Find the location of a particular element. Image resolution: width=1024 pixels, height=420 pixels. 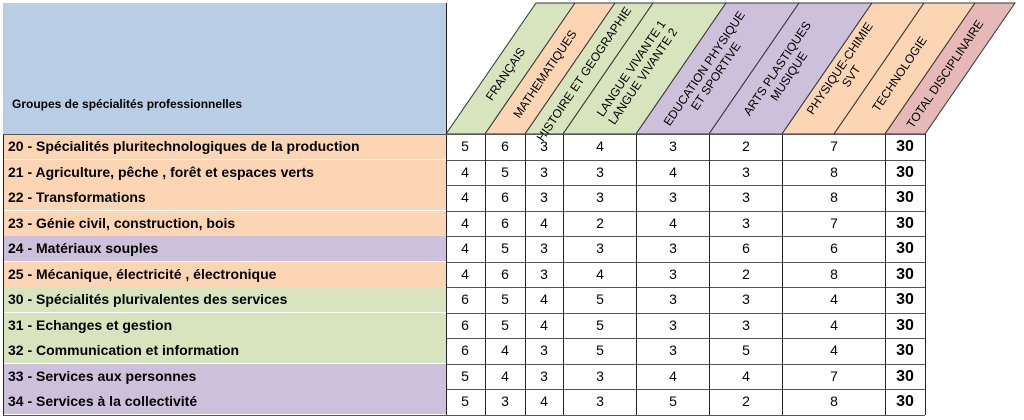

row-header-cell: Groupes de spécialités professionnelles is located at coordinates (225, 69).